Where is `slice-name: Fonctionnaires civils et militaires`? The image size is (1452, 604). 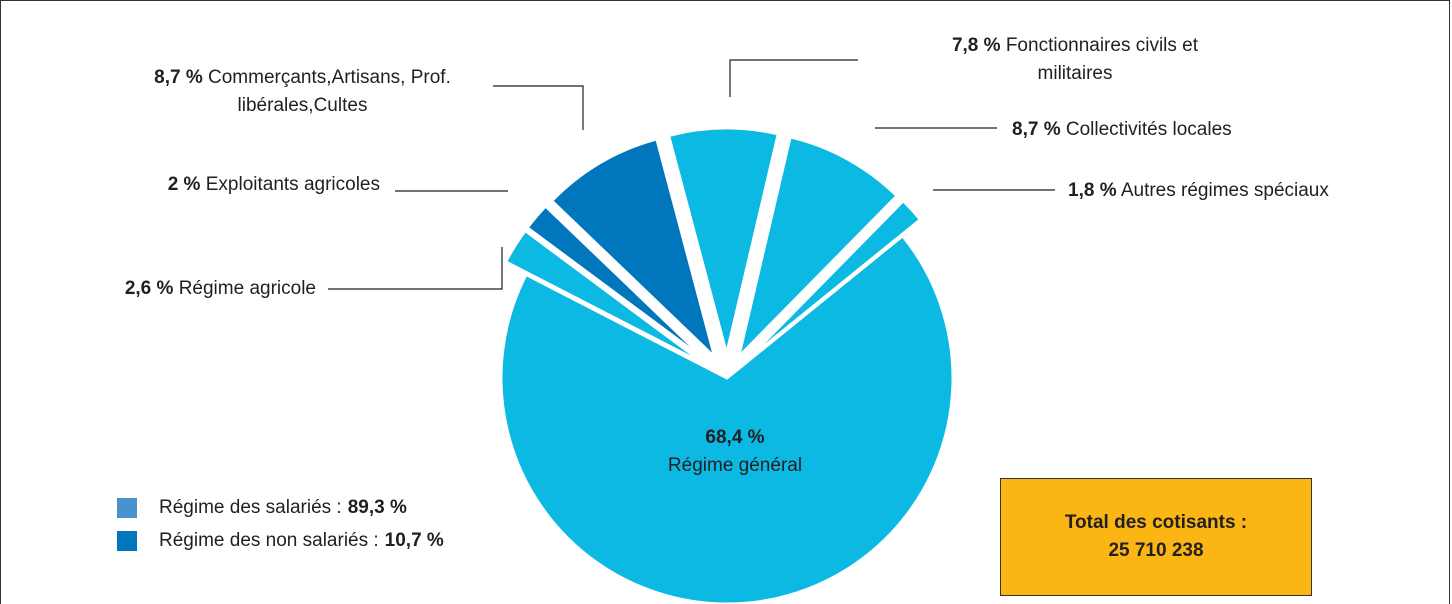
slice-name: Fonctionnaires civils et militaires is located at coordinates (1102, 59).